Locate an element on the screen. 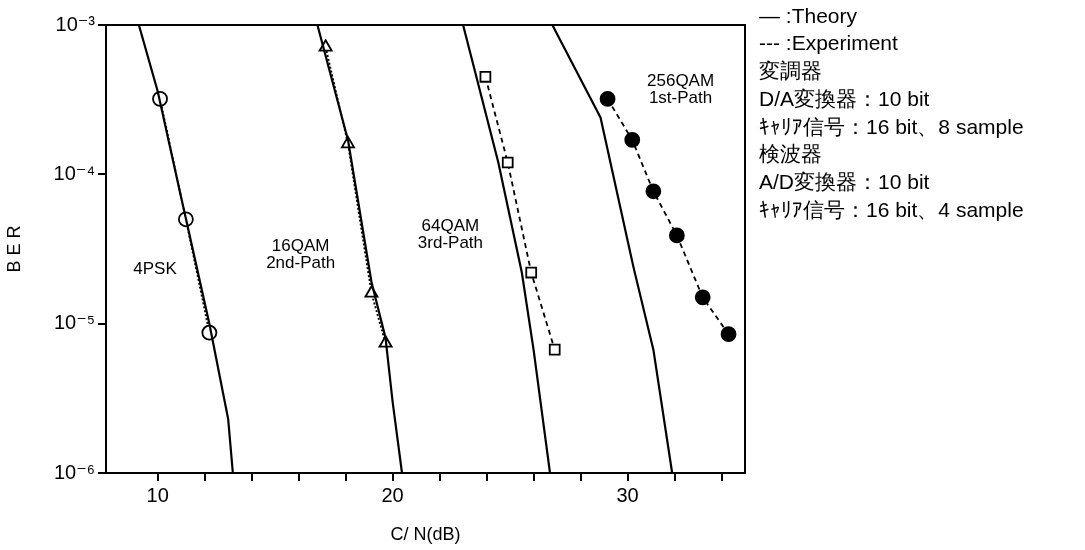 Image resolution: width=1085 pixels, height=550 pixels. y-tick-label: 10⁻⁵ is located at coordinates (74, 322).